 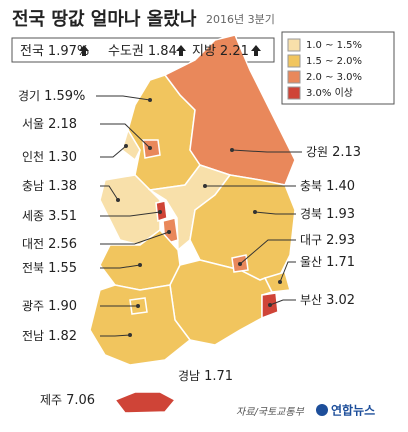 What do you see at coordinates (62, 216) in the screenshot?
I see `region-value: 3.51` at bounding box center [62, 216].